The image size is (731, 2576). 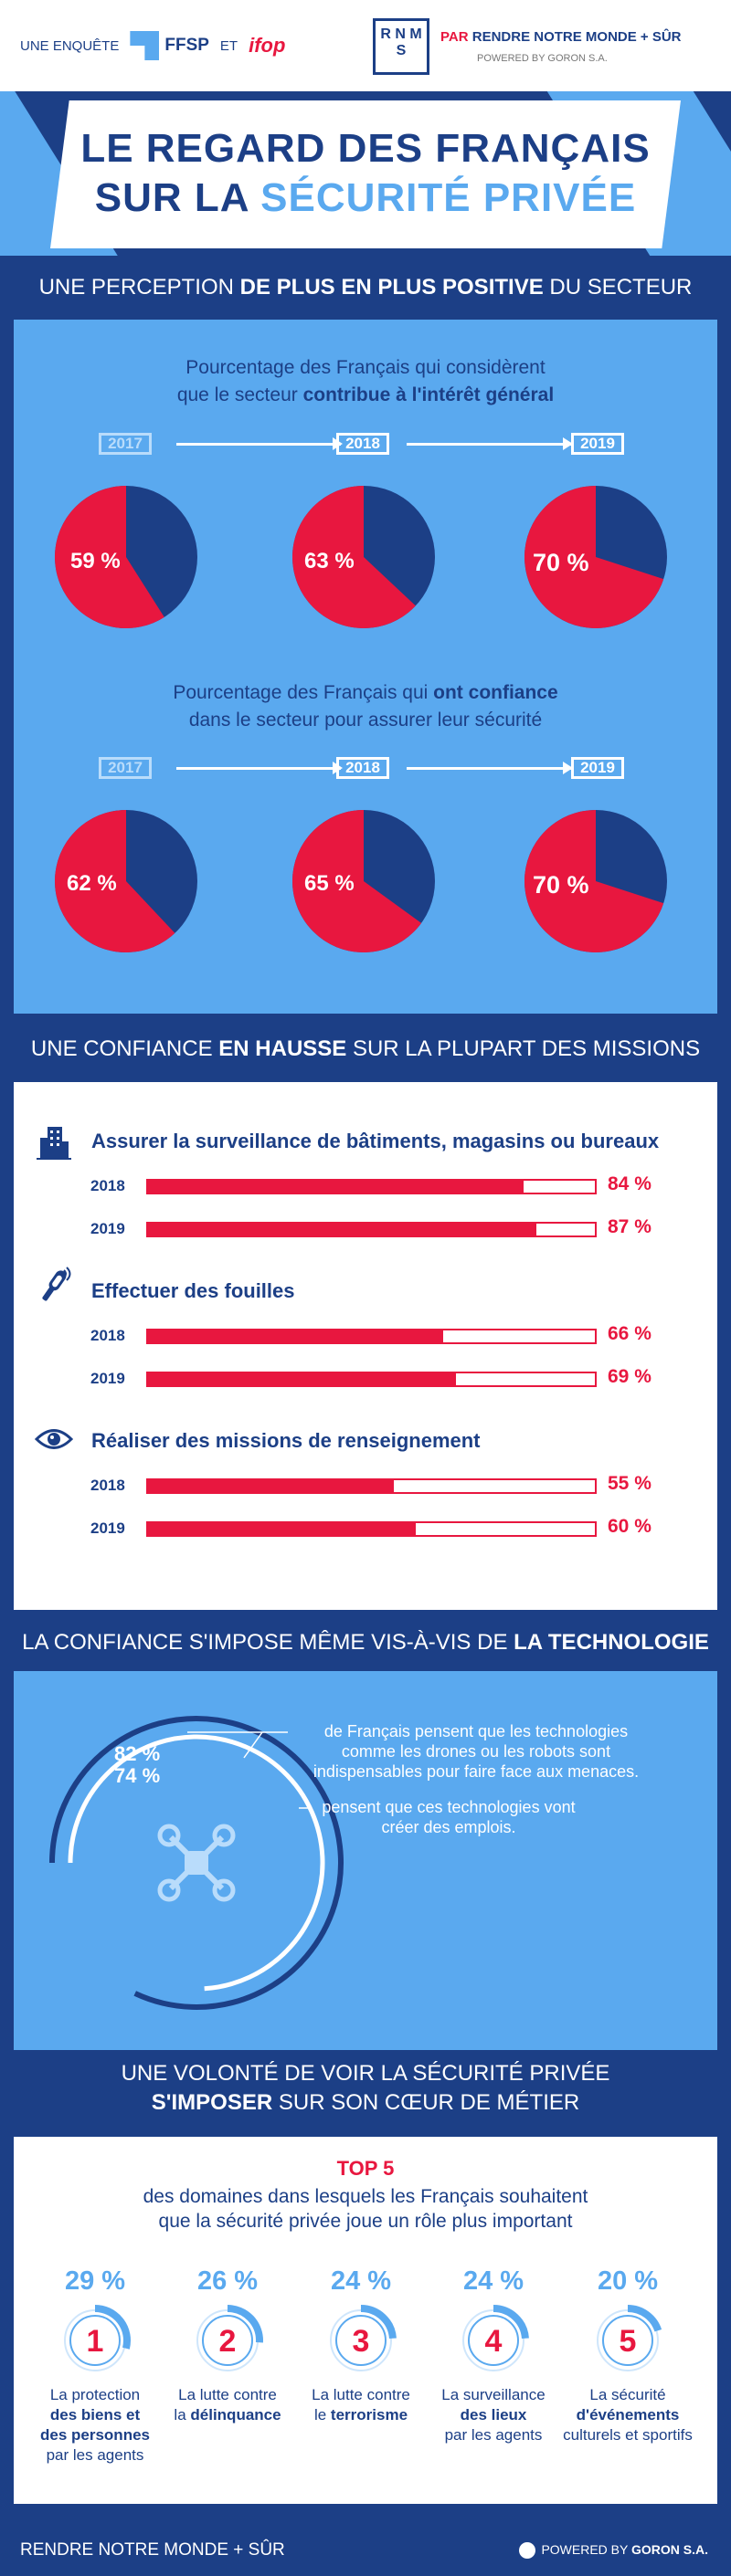 I want to click on q2-label-2018: 65 %, so click(x=329, y=883).